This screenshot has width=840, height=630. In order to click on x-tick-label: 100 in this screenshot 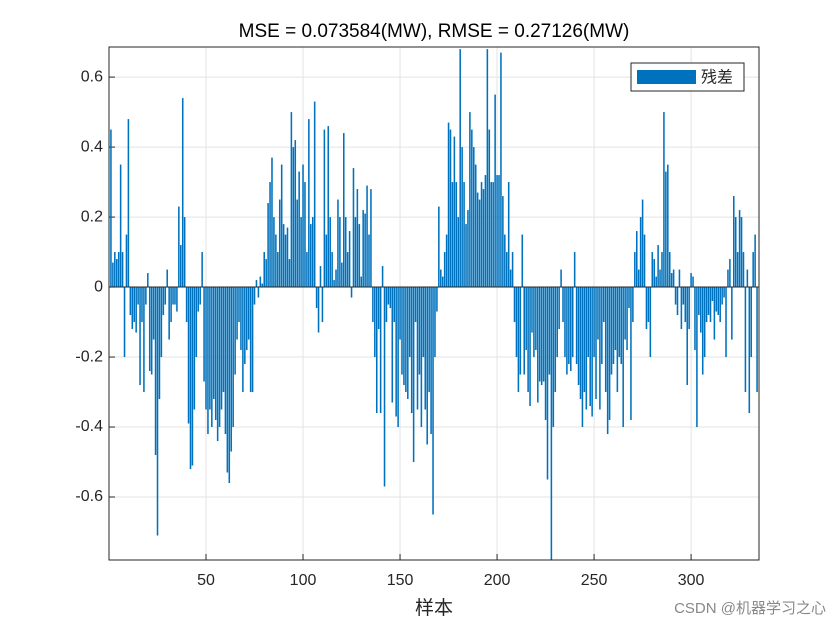, I will do `click(303, 580)`.